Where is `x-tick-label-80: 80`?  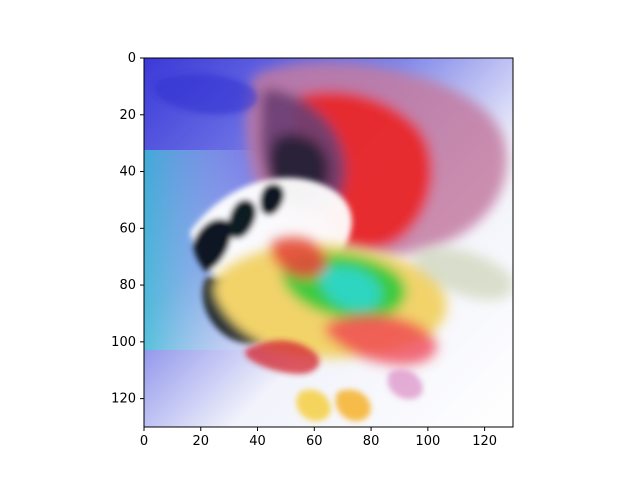 x-tick-label-80: 80 is located at coordinates (371, 441).